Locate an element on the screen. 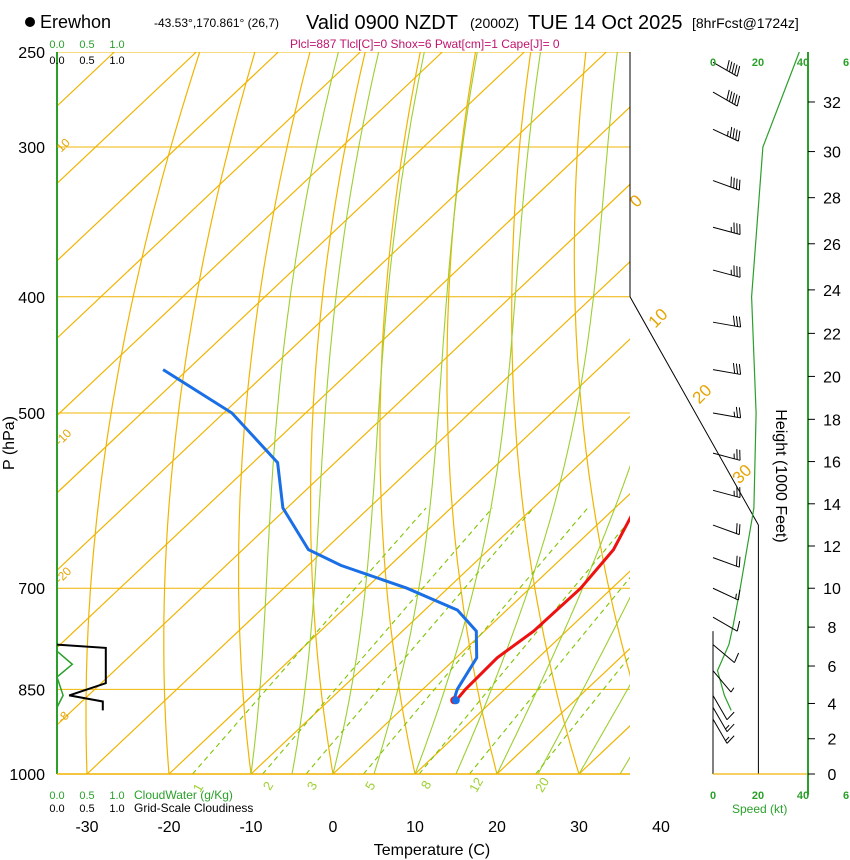  isotherm-label: 20 is located at coordinates (702, 394).